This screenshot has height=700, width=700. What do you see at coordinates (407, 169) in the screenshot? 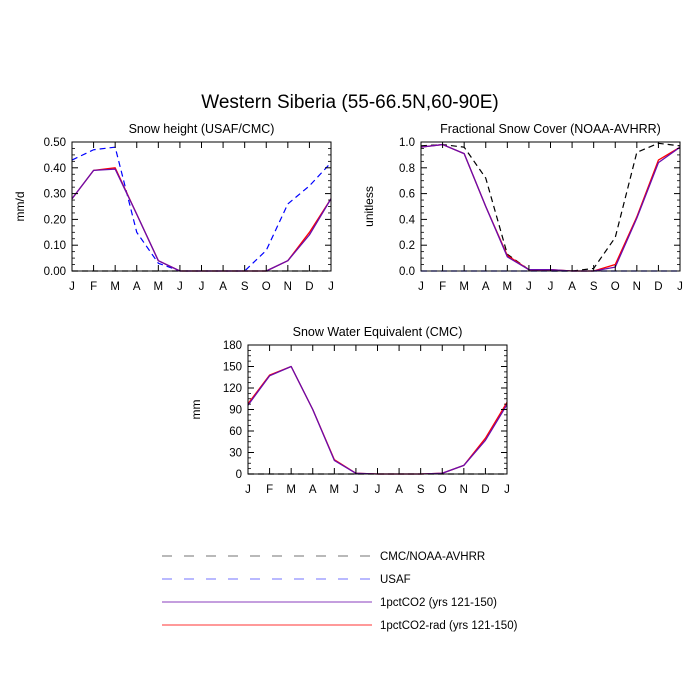
I see `y-tick-label: 0.8` at bounding box center [407, 169].